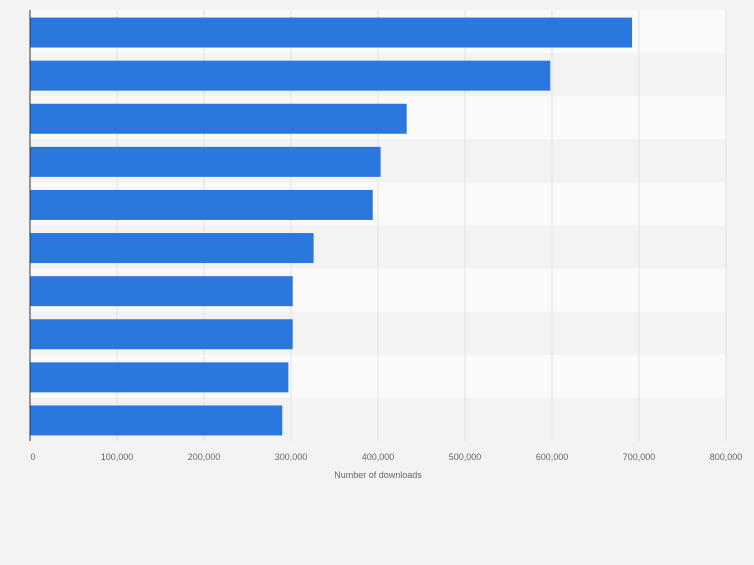  I want to click on x-axis-label: Number of downloads, so click(378, 475).